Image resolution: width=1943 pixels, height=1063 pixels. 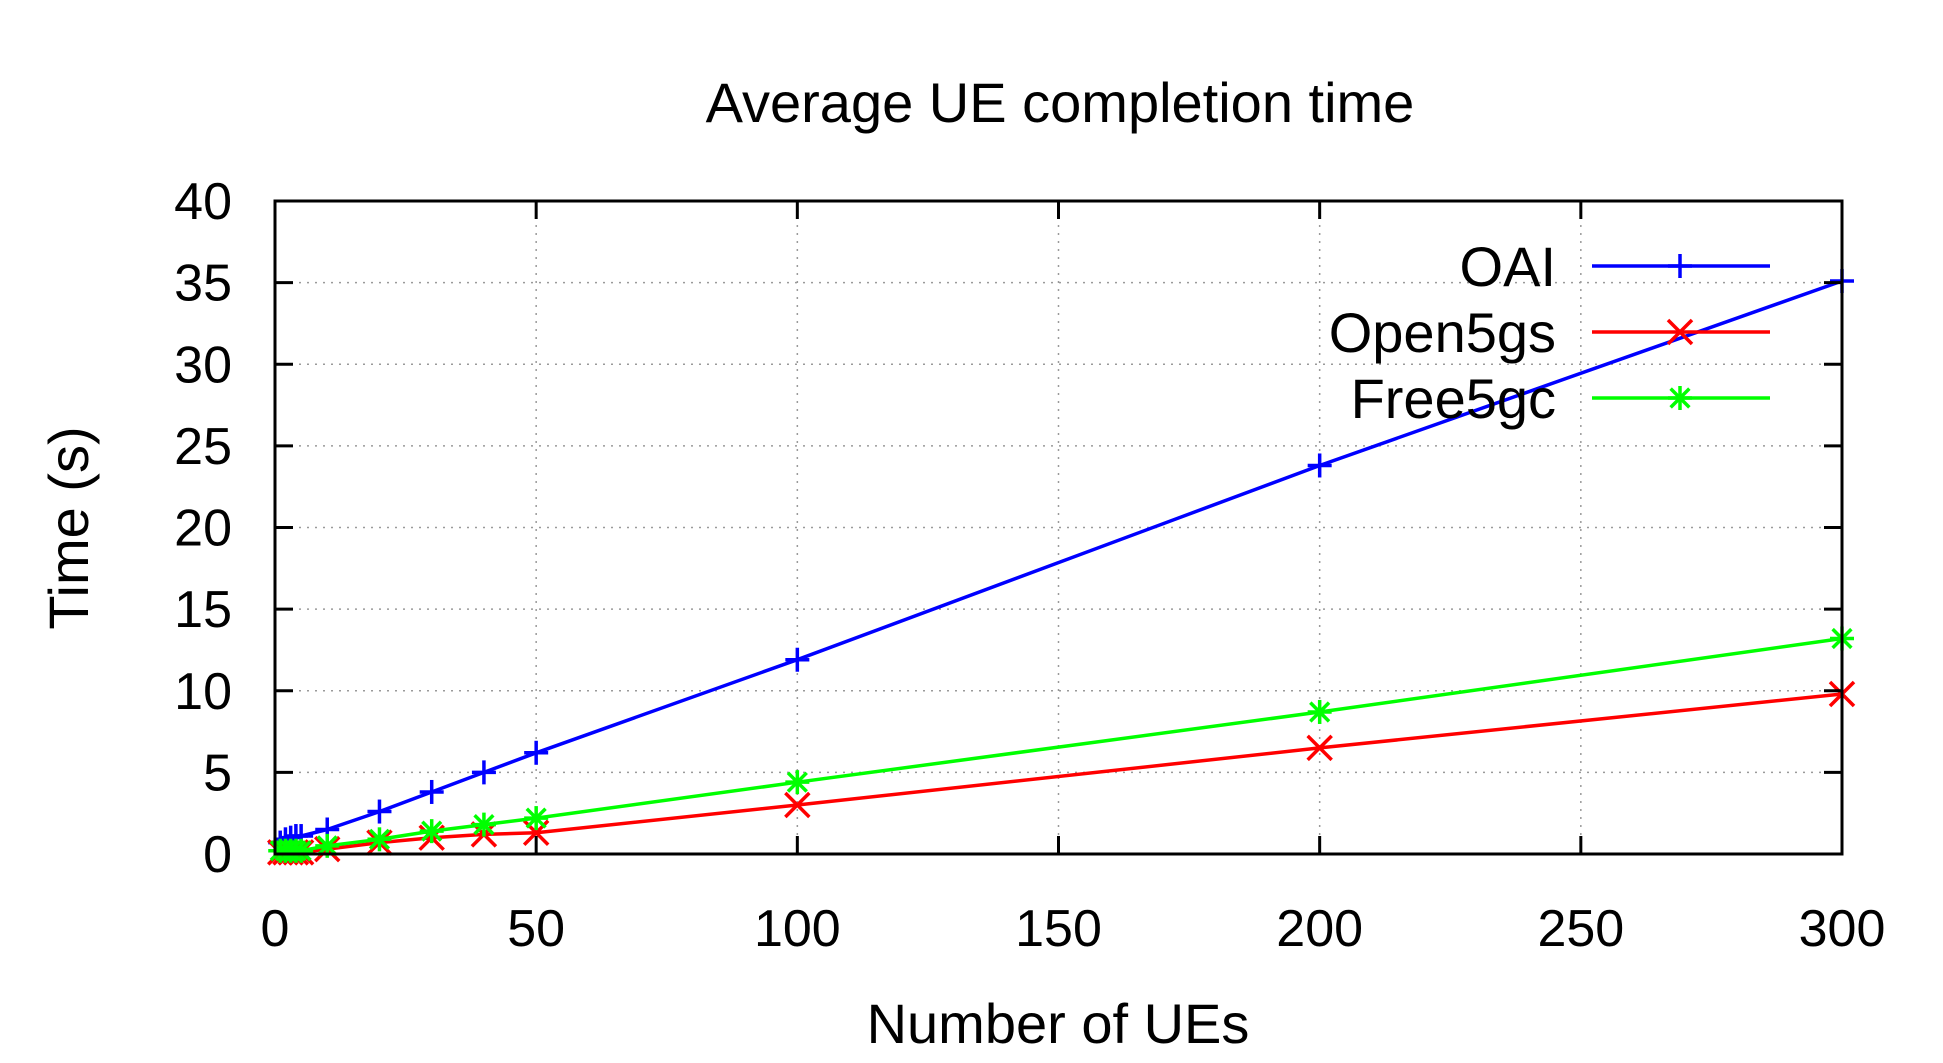 I want to click on legend-item: OAI, so click(x=1615, y=266).